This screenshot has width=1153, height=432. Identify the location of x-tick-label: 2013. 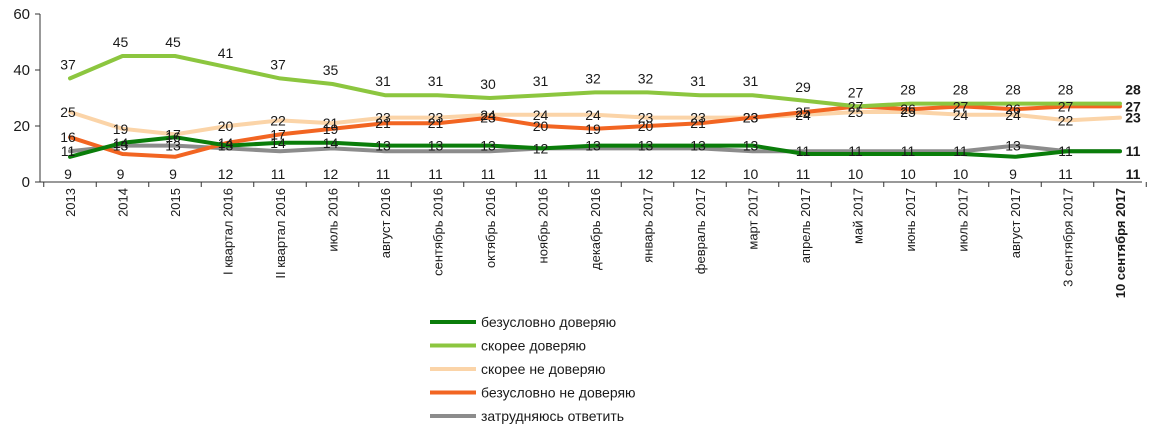
(70, 202).